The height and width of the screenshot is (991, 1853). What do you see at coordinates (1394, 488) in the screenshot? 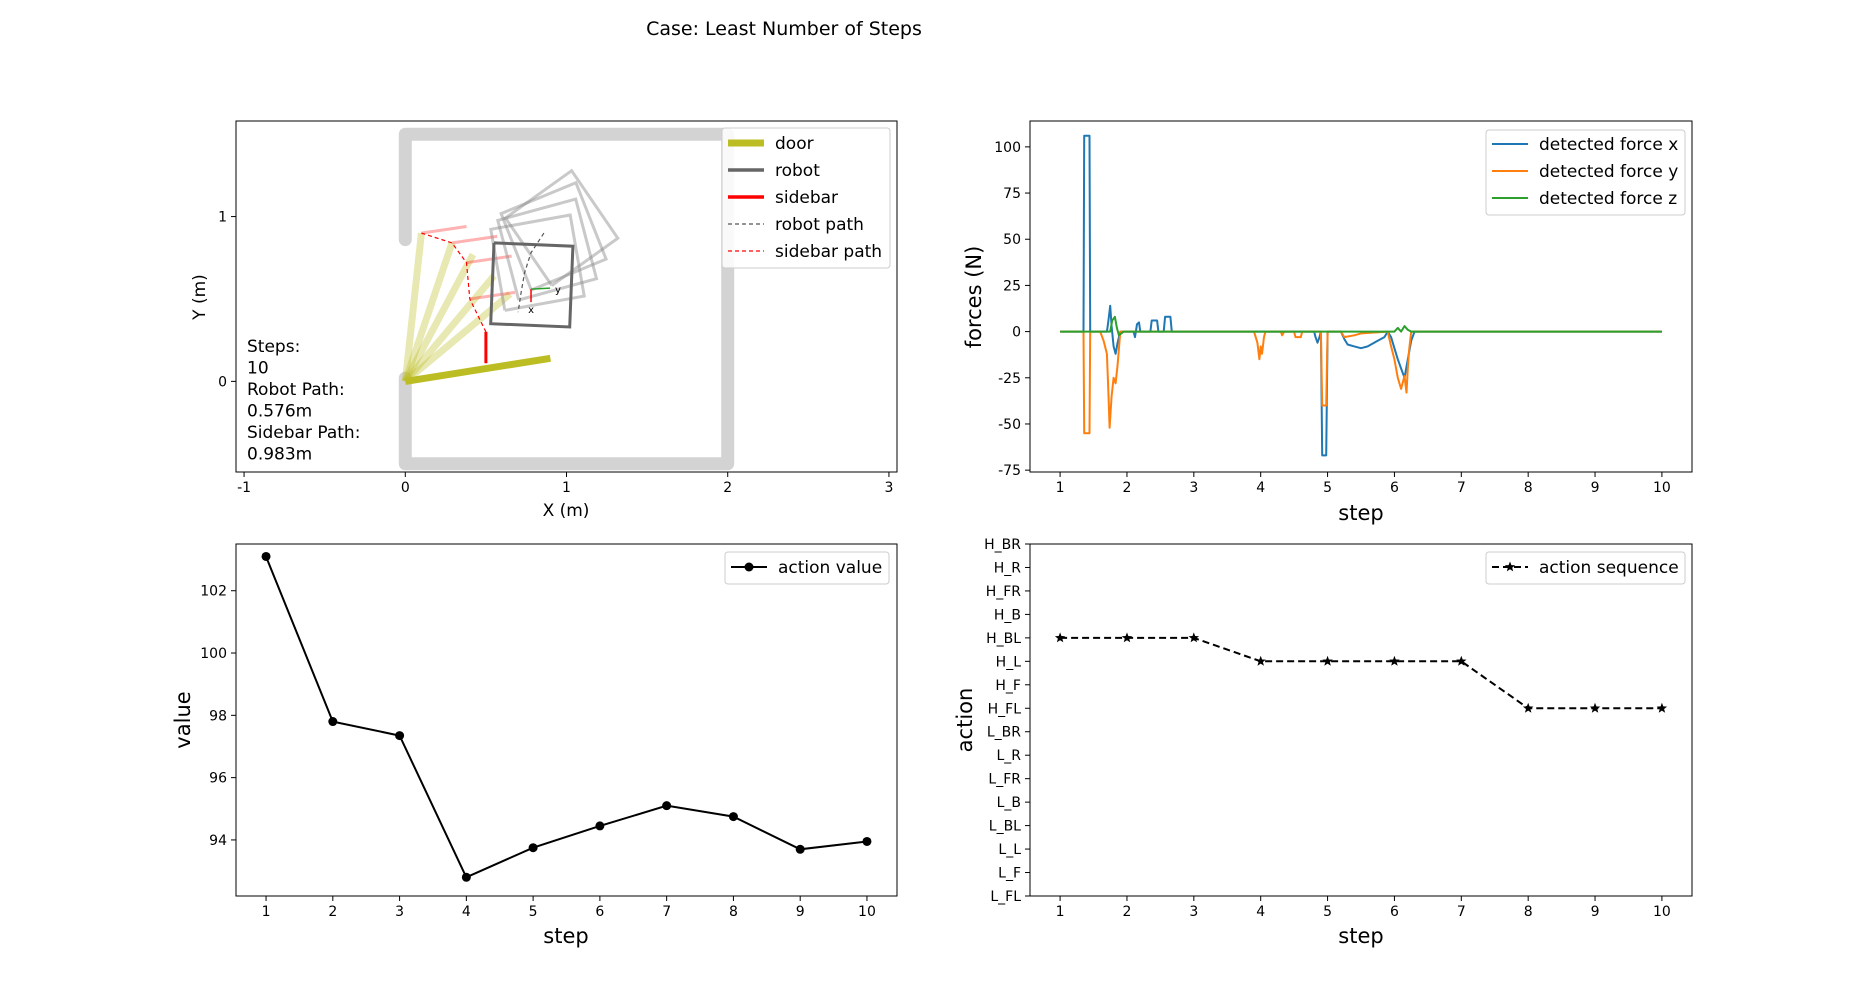
I see `x-tick-label: 6` at bounding box center [1394, 488].